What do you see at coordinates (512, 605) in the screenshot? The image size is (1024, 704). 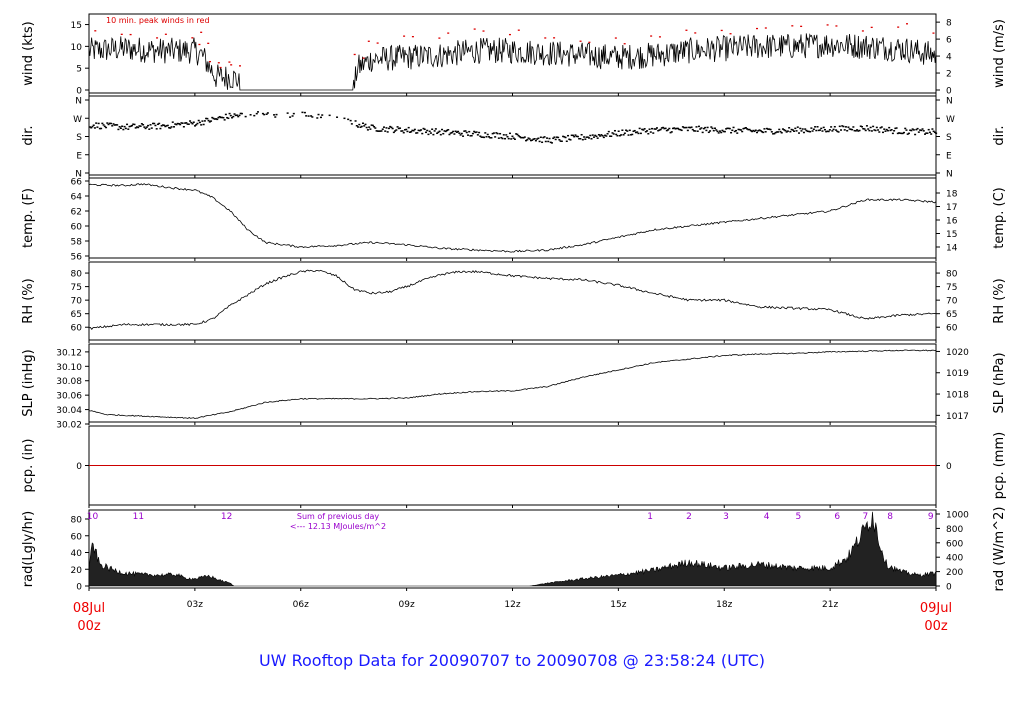 I see `time-axis-tick-label: 12z` at bounding box center [512, 605].